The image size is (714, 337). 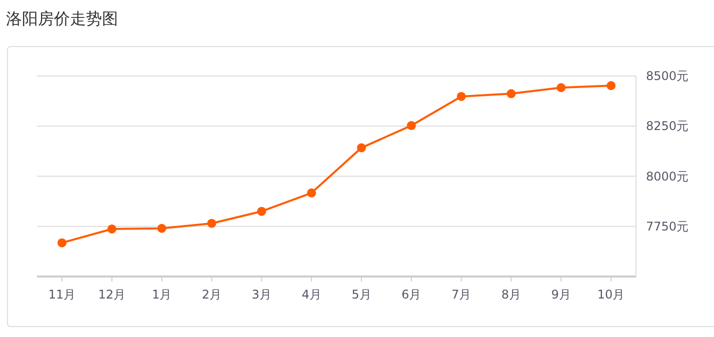 What do you see at coordinates (312, 295) in the screenshot?
I see `x-tick-label: 4月` at bounding box center [312, 295].